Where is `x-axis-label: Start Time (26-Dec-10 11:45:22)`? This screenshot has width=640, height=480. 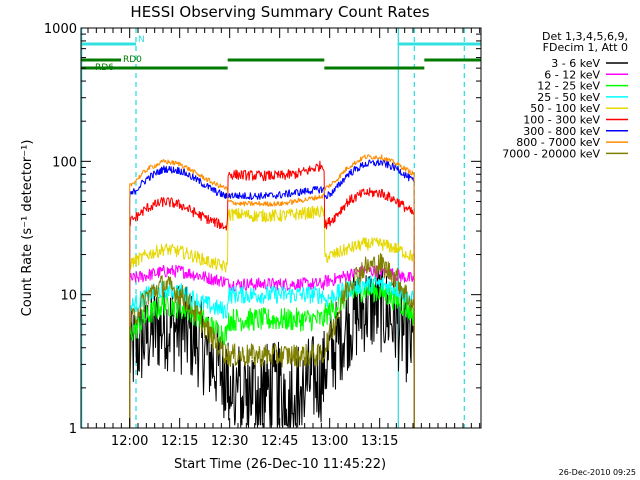 x-axis-label: Start Time (26-Dec-10 11:45:22) is located at coordinates (280, 464).